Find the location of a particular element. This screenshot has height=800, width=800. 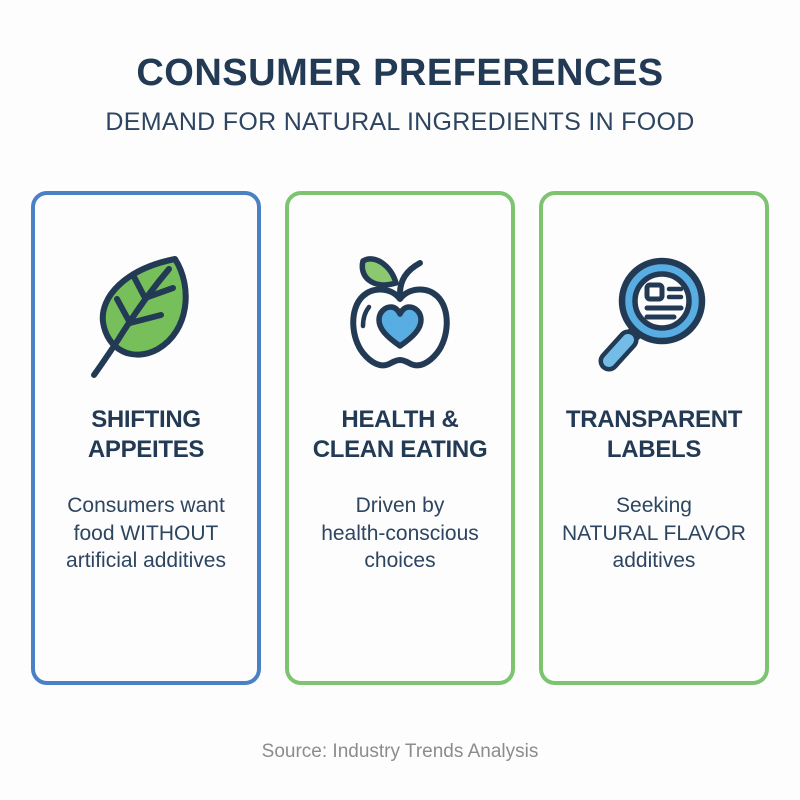

source-attribution: Source: Industry Trends Analysis is located at coordinates (400, 751).